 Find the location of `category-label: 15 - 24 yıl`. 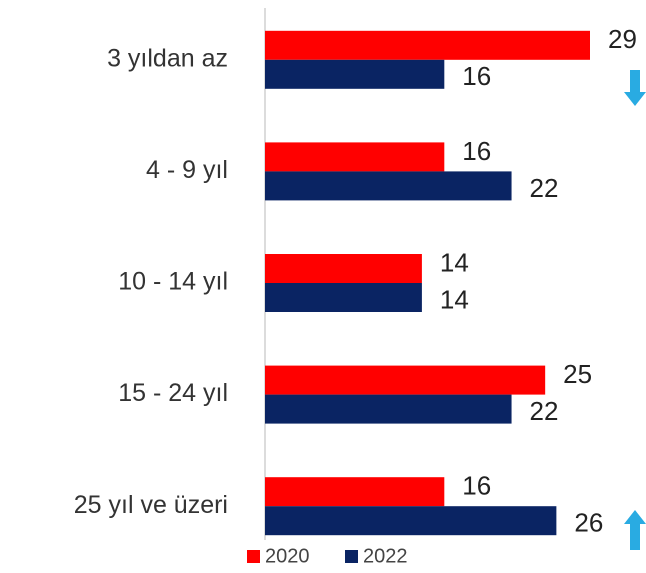

category-label: 15 - 24 yıl is located at coordinates (173, 393).